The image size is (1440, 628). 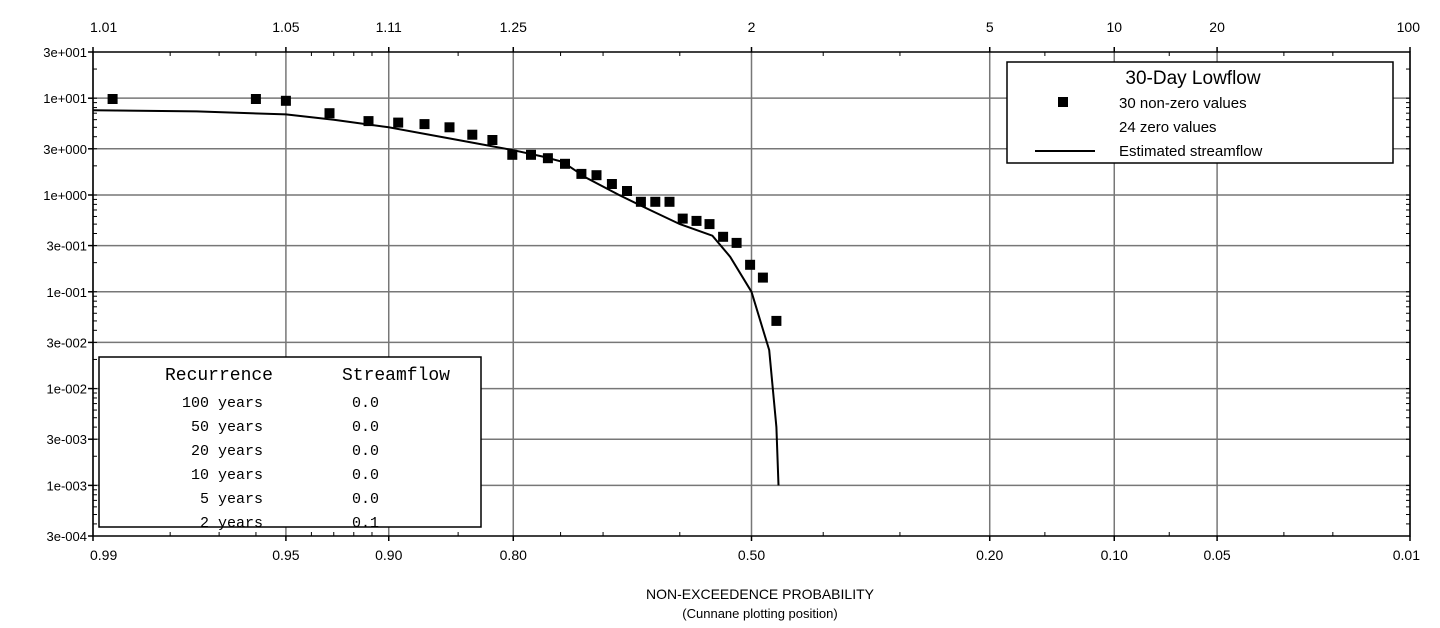 What do you see at coordinates (1114, 27) in the screenshot?
I see `top-tick-label: 10` at bounding box center [1114, 27].